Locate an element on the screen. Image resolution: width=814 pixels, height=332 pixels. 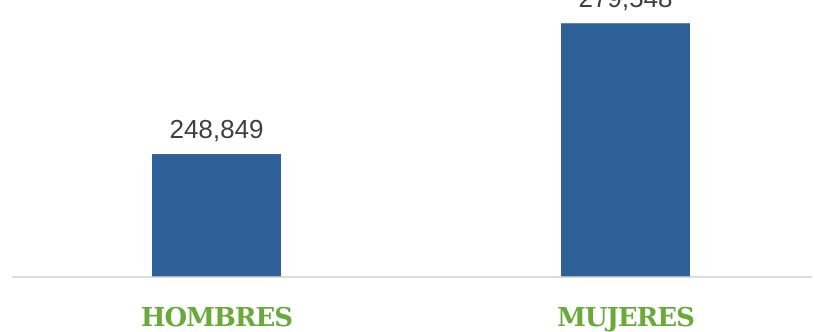
value-label-hombres: 248,849 is located at coordinates (217, 129).